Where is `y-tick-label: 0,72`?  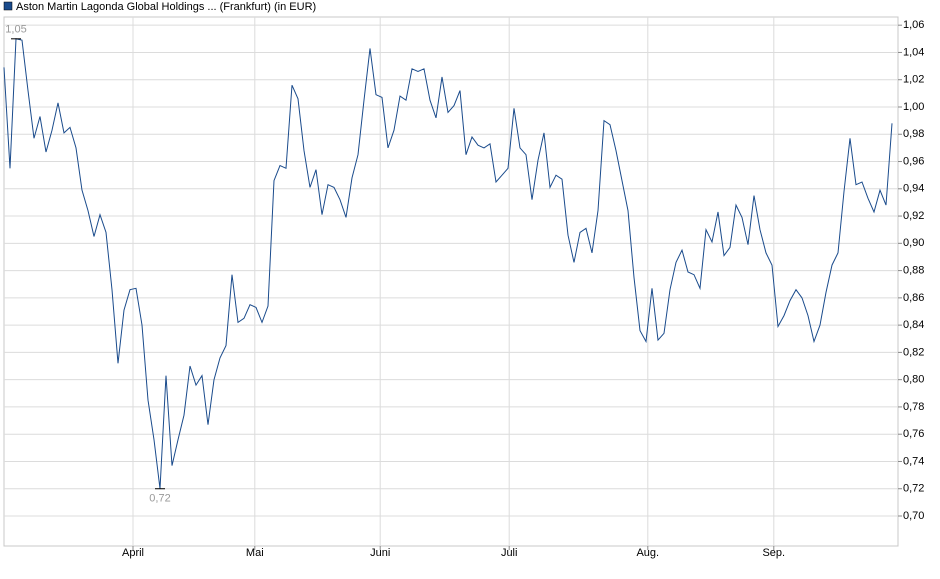
y-tick-label: 0,72 is located at coordinates (913, 489).